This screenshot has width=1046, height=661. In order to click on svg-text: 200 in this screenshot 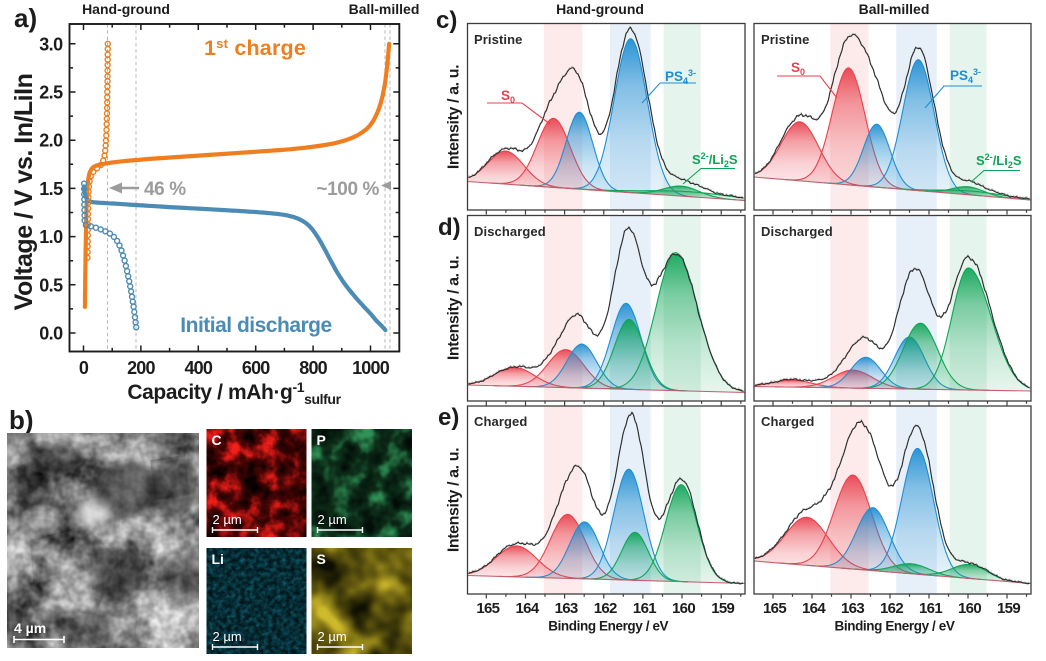, I will do `click(141, 368)`.